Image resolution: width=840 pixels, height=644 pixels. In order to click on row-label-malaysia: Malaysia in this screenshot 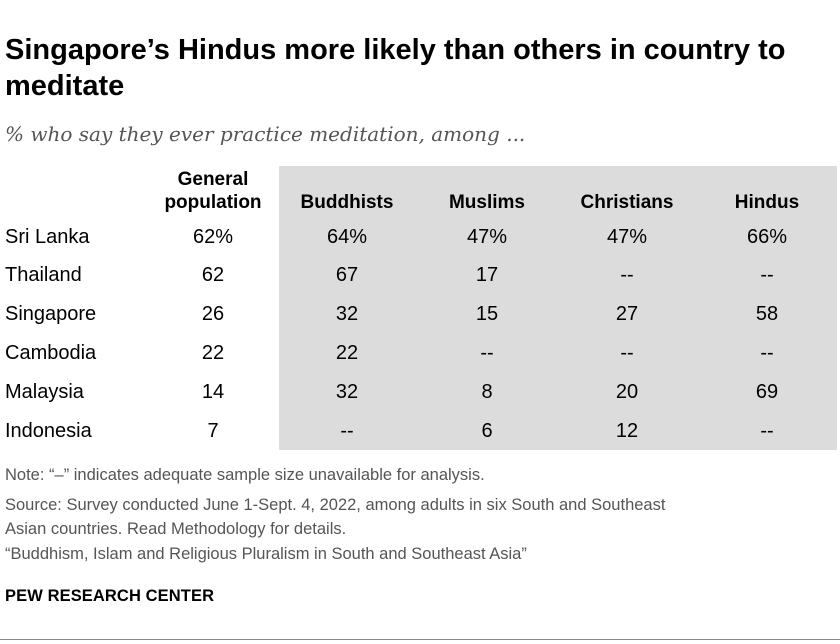, I will do `click(44, 392)`.